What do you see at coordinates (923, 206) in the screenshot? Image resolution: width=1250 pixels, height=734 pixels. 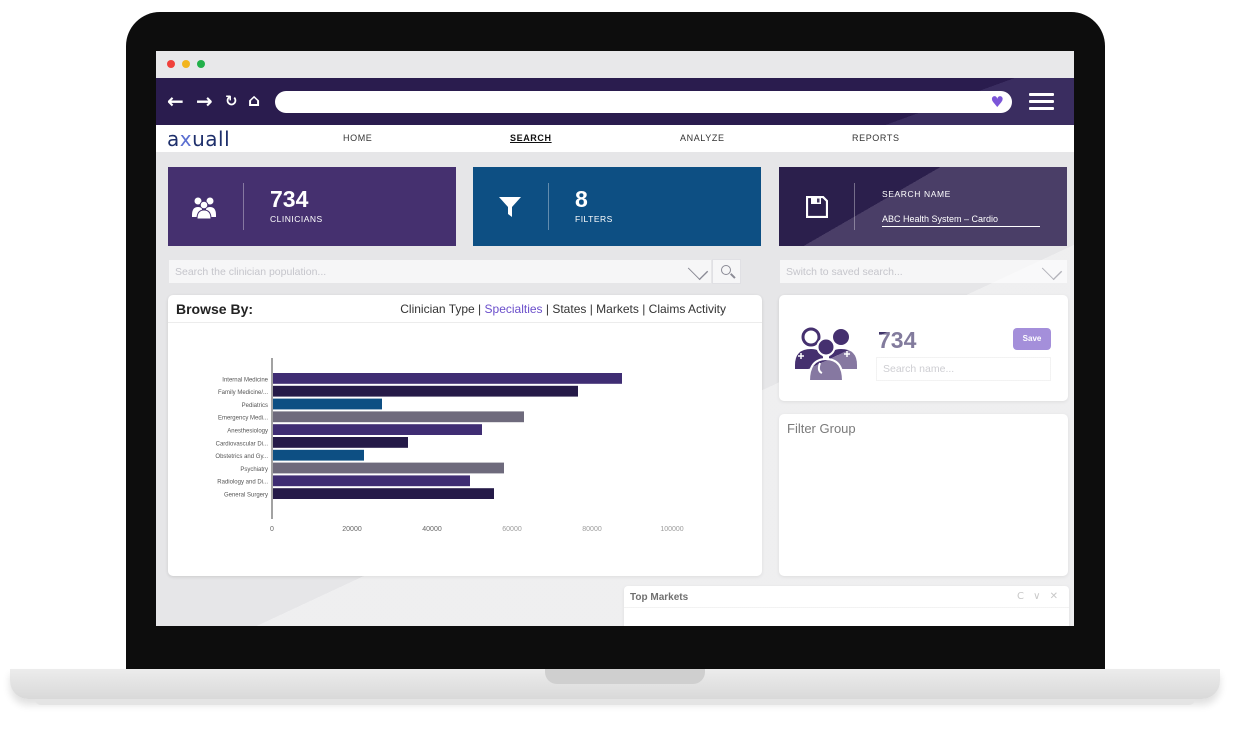 I see `search-name-card: SEARCH NAME ABC Health System – Cardio` at bounding box center [923, 206].